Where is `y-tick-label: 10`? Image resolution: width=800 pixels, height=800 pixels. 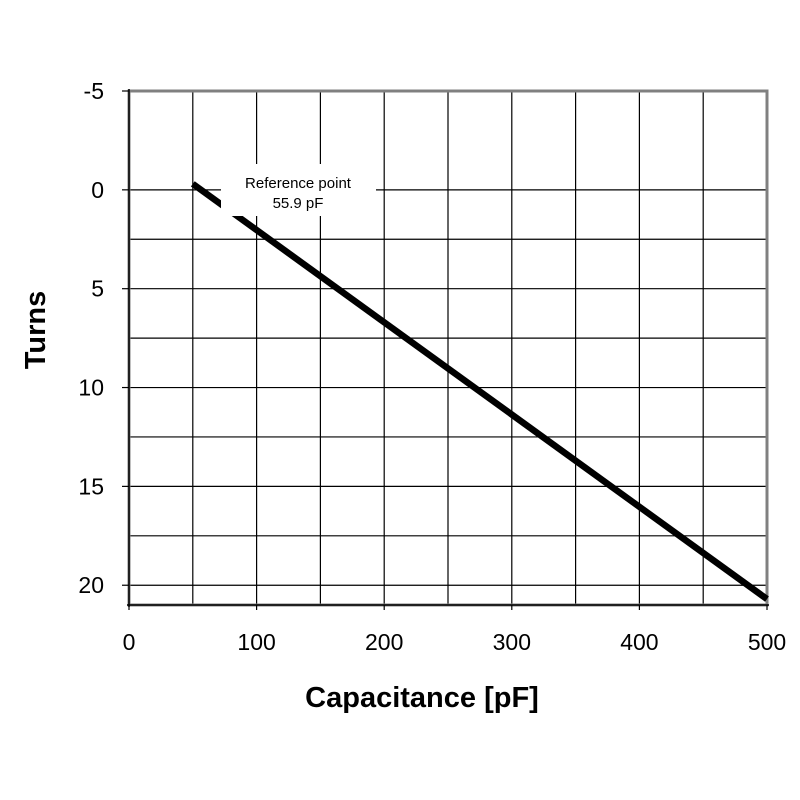
y-tick-label: 10 is located at coordinates (91, 388).